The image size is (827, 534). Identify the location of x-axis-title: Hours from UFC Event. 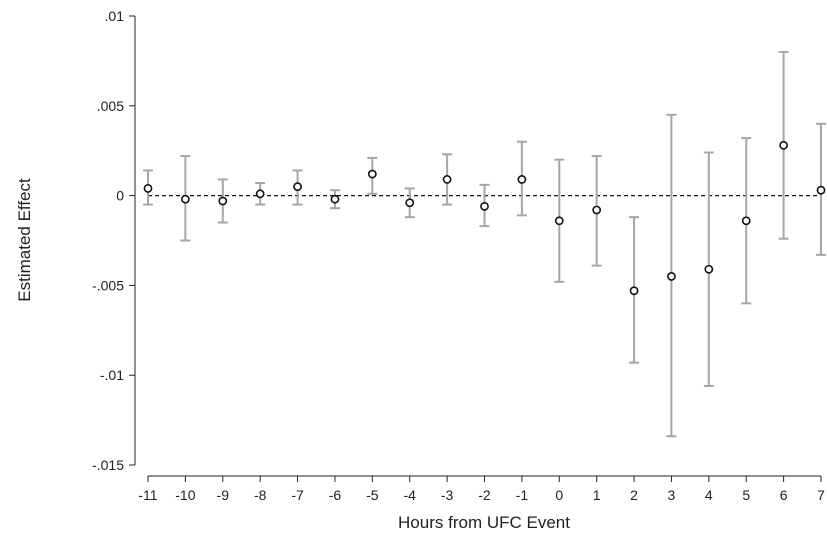
(484, 522).